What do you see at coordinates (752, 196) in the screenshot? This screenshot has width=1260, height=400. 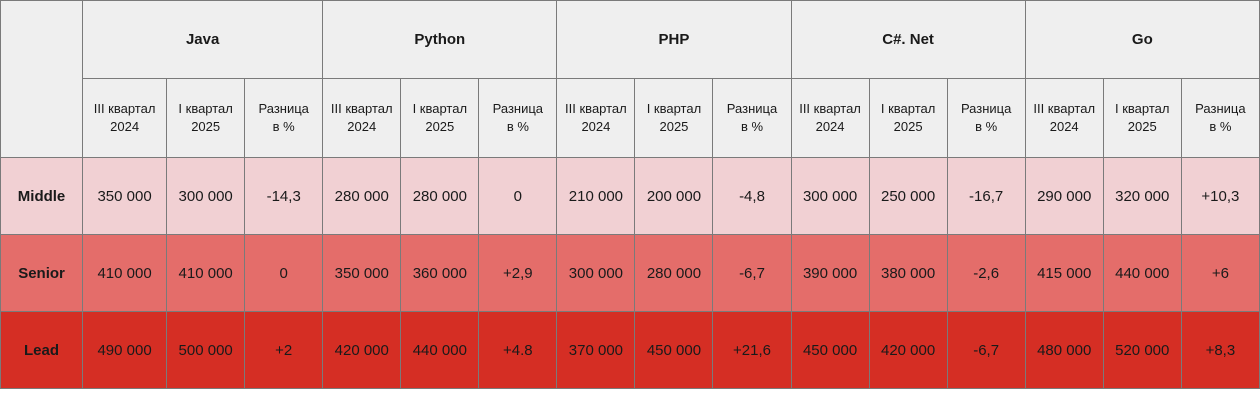 I see `table-cell: -4,8` at bounding box center [752, 196].